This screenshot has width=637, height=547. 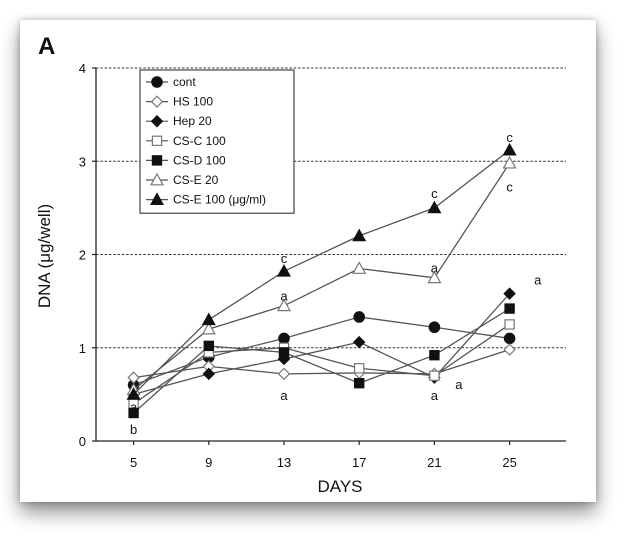 What do you see at coordinates (509, 462) in the screenshot?
I see `x-tick-label-5: 25` at bounding box center [509, 462].